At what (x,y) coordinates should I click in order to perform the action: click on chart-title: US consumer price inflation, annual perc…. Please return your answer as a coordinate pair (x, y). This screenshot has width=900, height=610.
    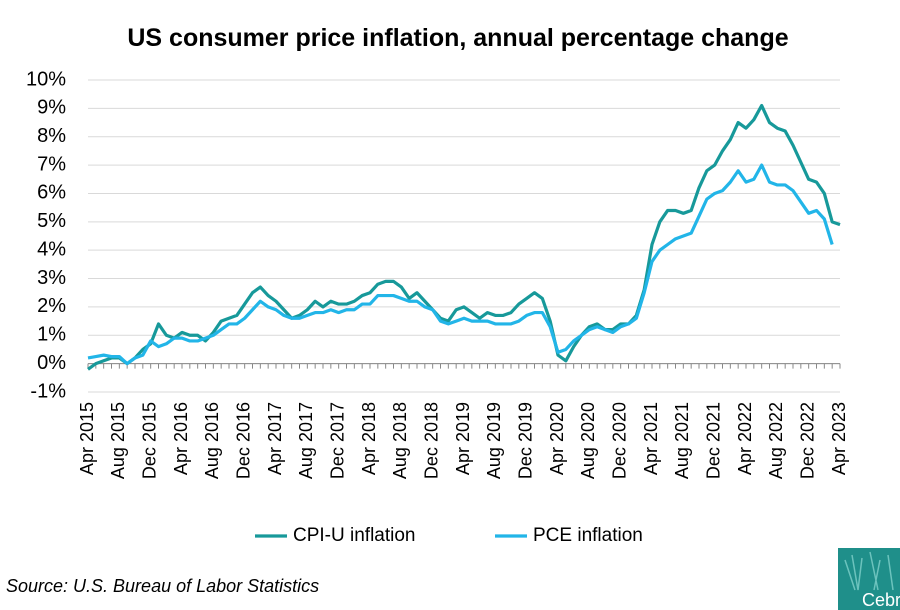
    Looking at the image, I should click on (457, 38).